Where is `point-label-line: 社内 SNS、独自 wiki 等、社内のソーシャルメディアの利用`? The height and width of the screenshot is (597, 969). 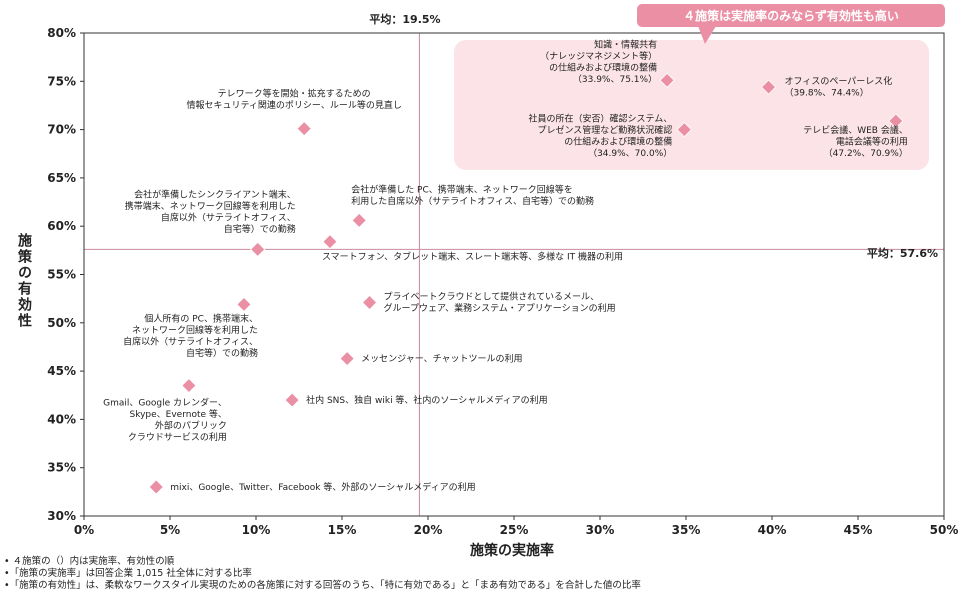
point-label-line: 社内 SNS、独自 wiki 等、社内のソーシャルメディアの利用 is located at coordinates (427, 400).